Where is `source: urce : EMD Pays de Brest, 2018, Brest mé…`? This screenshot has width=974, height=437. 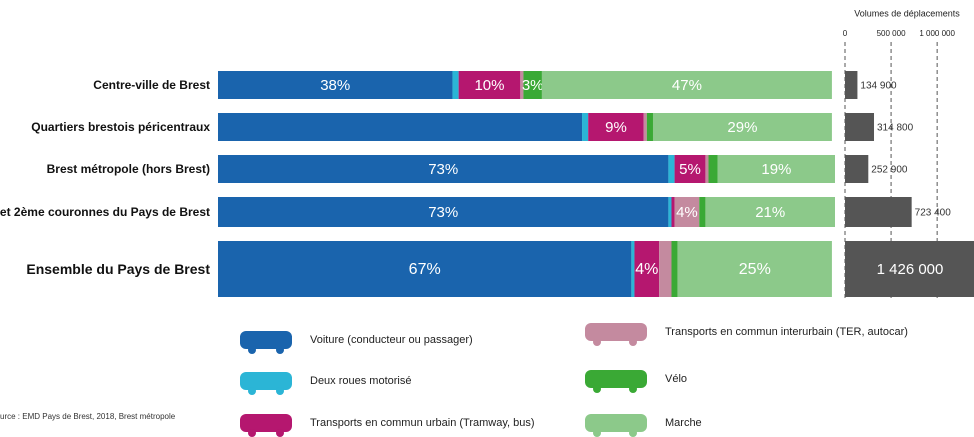
source: urce : EMD Pays de Brest, 2018, Brest mé… is located at coordinates (88, 416).